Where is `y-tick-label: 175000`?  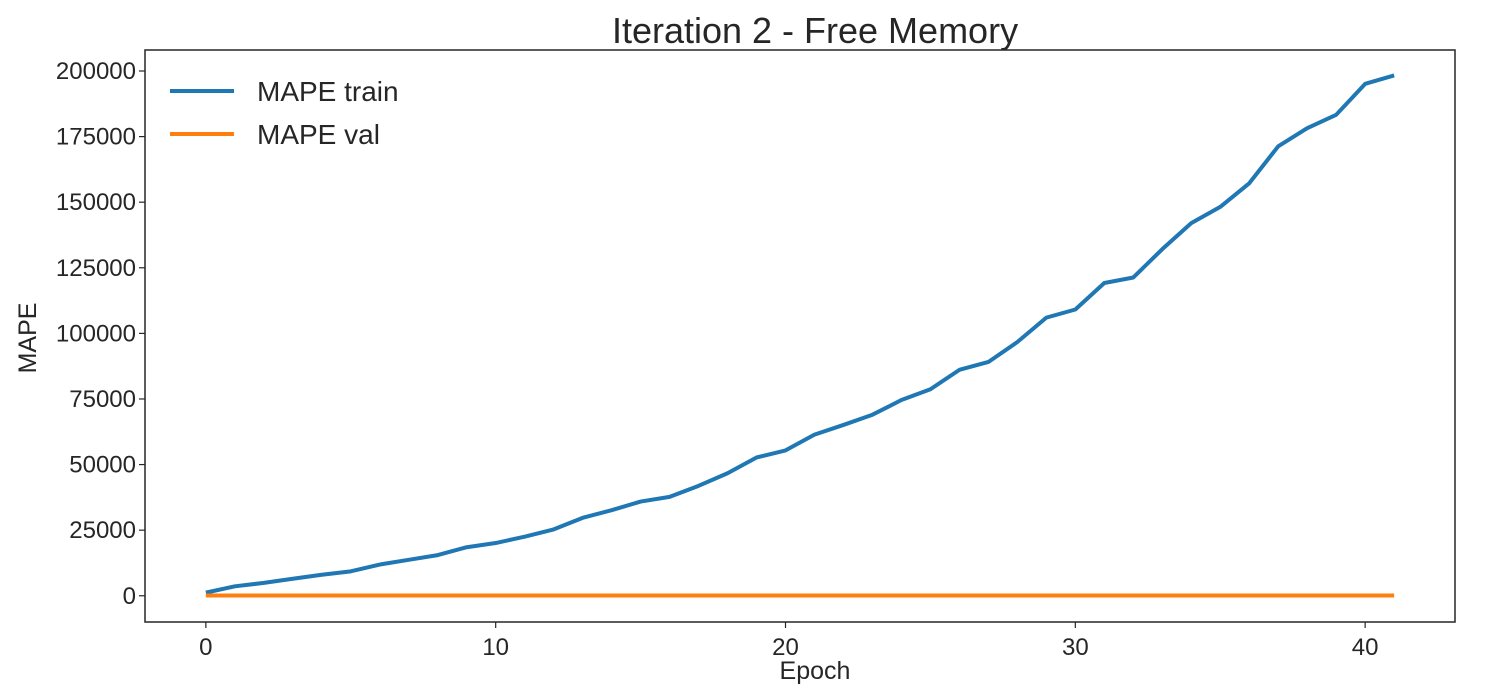 y-tick-label: 175000 is located at coordinates (96, 137).